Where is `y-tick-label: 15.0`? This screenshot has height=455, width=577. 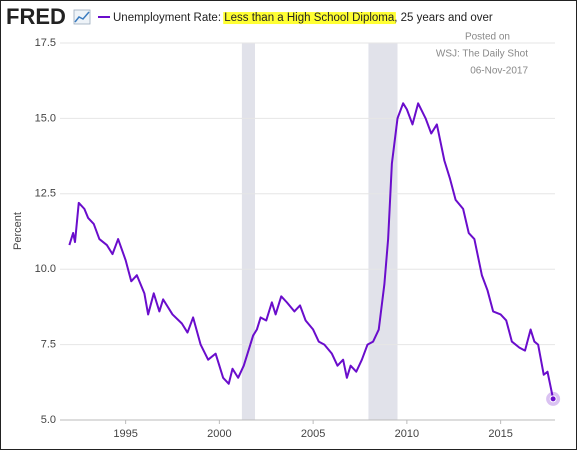
y-tick-label: 15.0 is located at coordinates (45, 118).